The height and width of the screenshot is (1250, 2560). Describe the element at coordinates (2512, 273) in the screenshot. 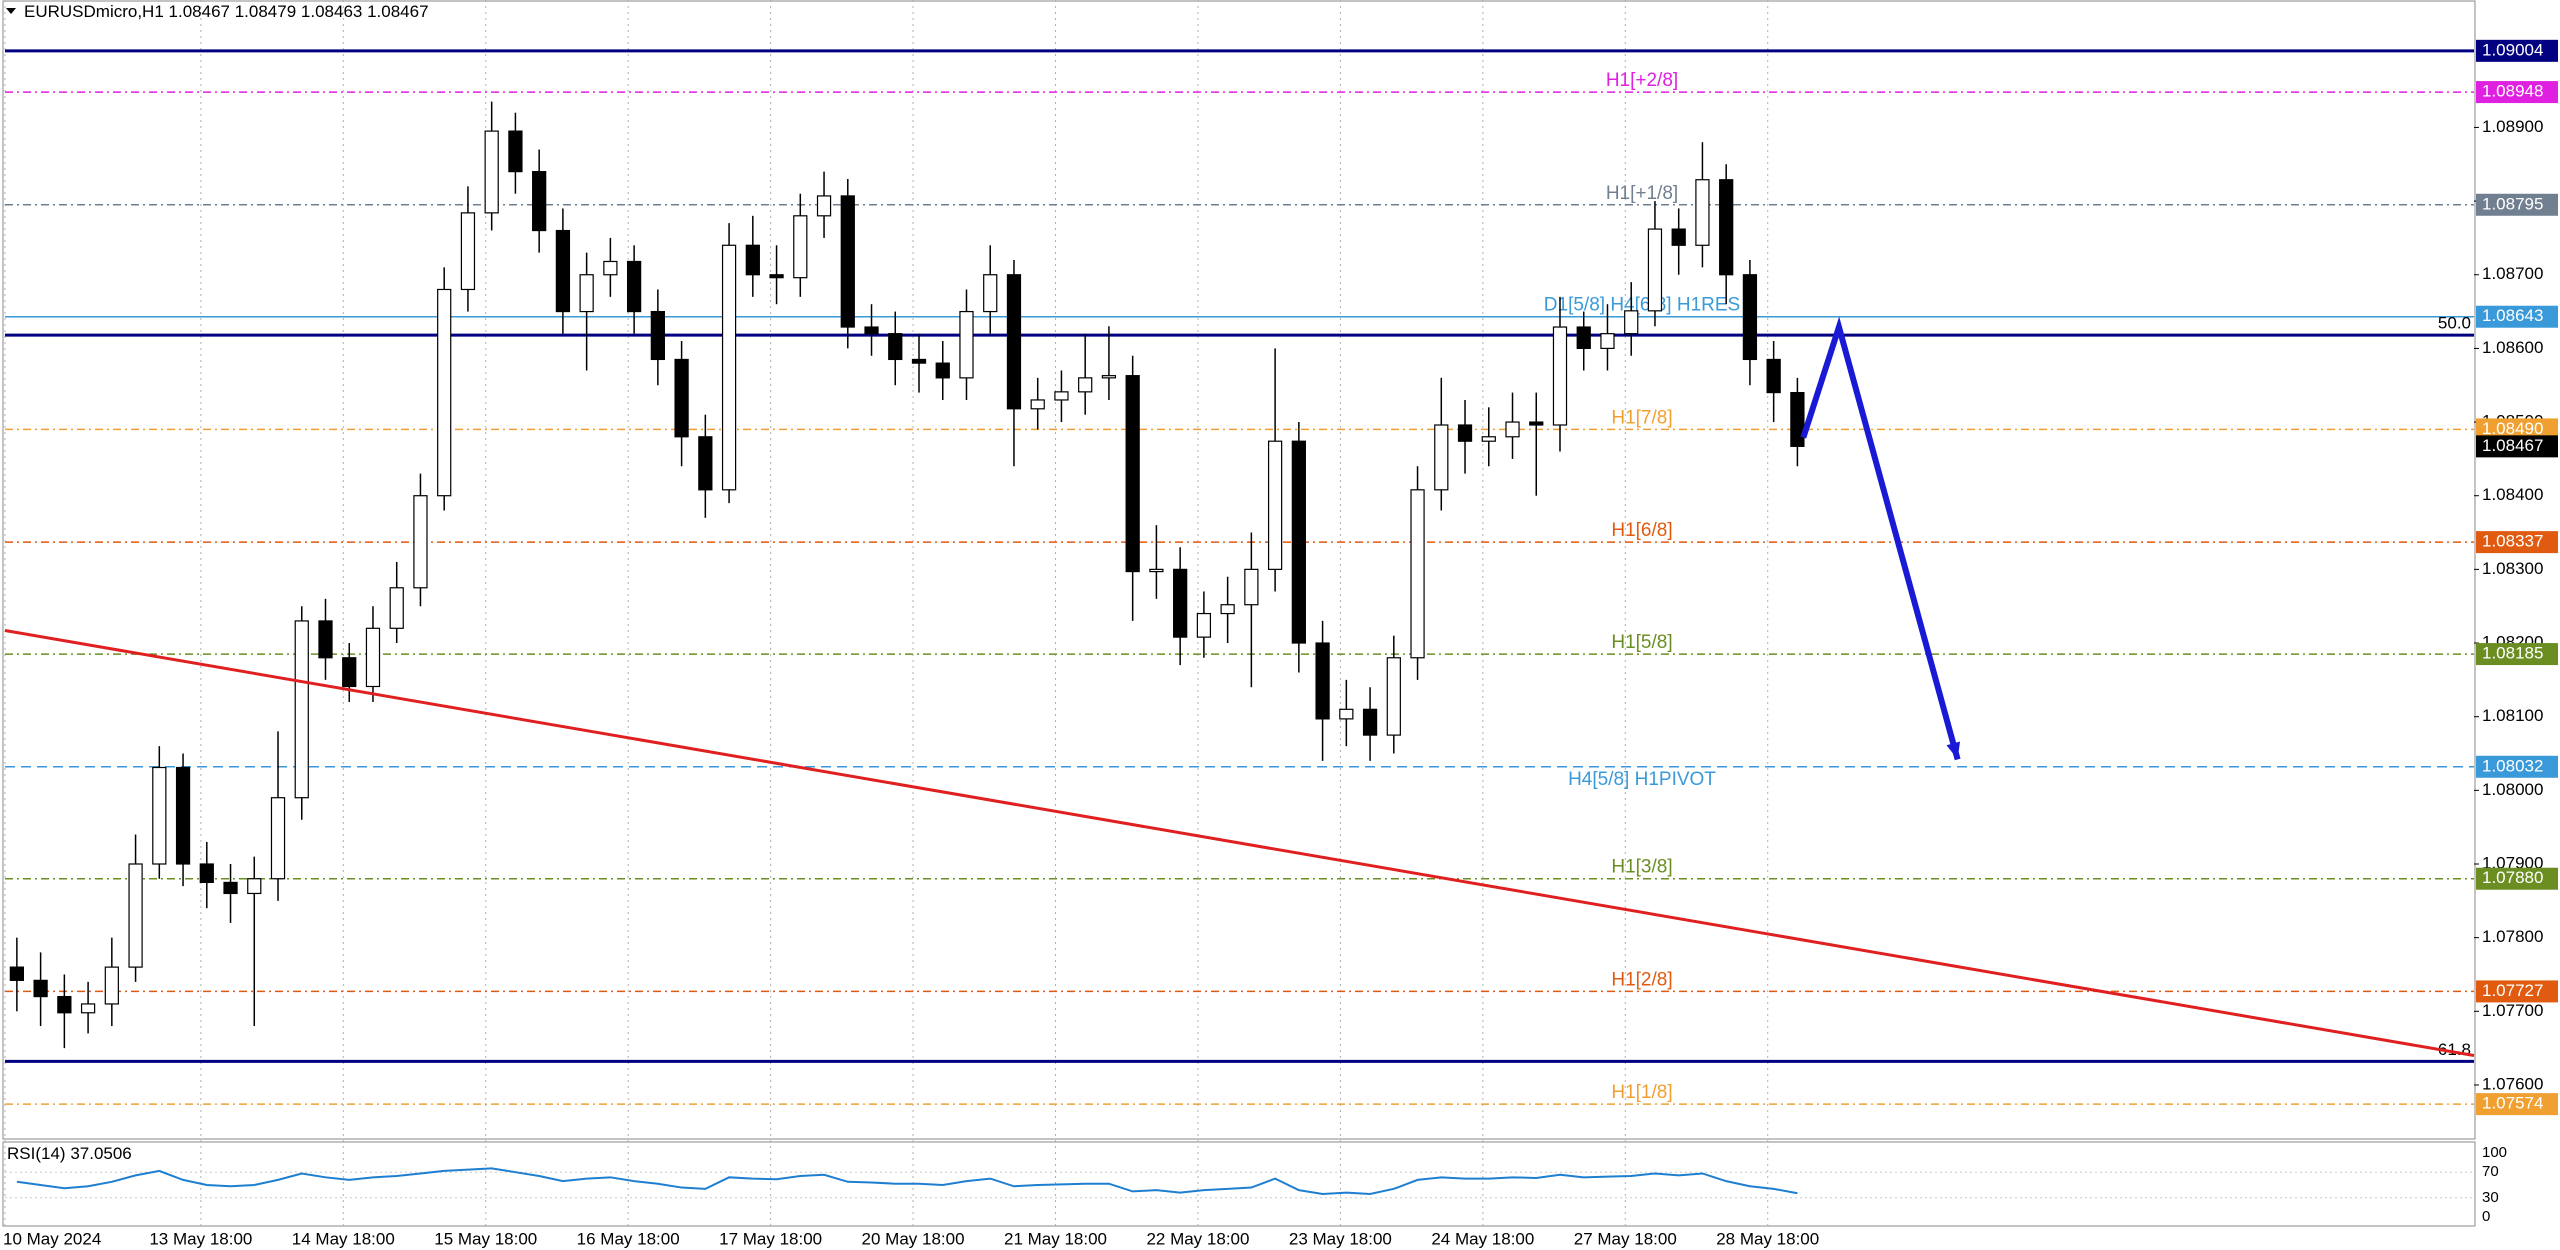

I see `y-tick-label: 1.08700` at that location.